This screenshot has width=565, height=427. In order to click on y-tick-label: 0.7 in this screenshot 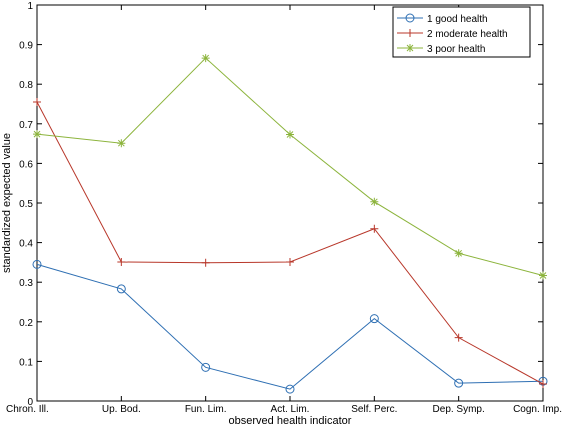, I will do `click(26, 125)`.